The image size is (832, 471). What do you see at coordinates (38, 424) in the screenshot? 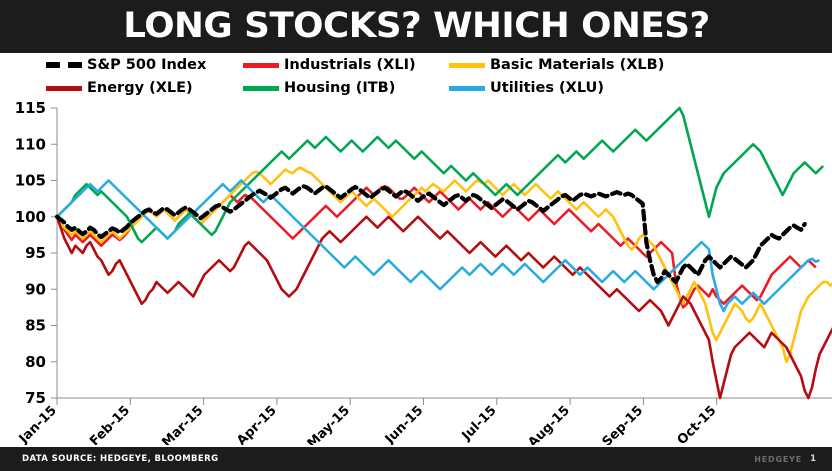
I see `x-tick-label: Jan-15` at bounding box center [38, 424].